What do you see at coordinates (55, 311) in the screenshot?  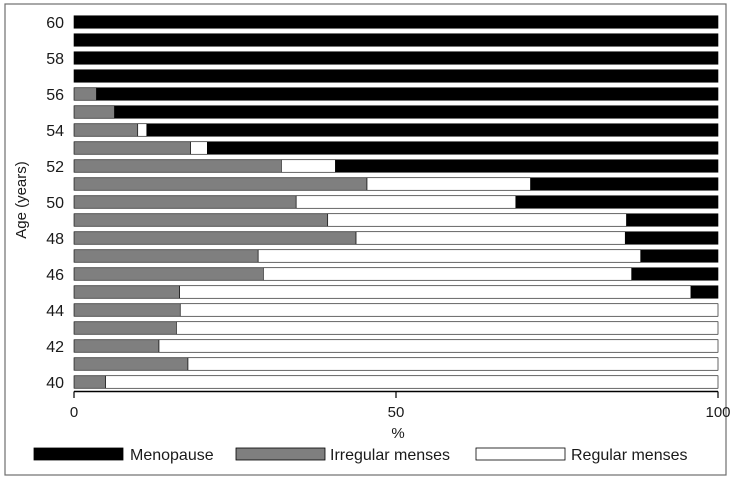 I see `y-tick-label-44: 44` at bounding box center [55, 311].